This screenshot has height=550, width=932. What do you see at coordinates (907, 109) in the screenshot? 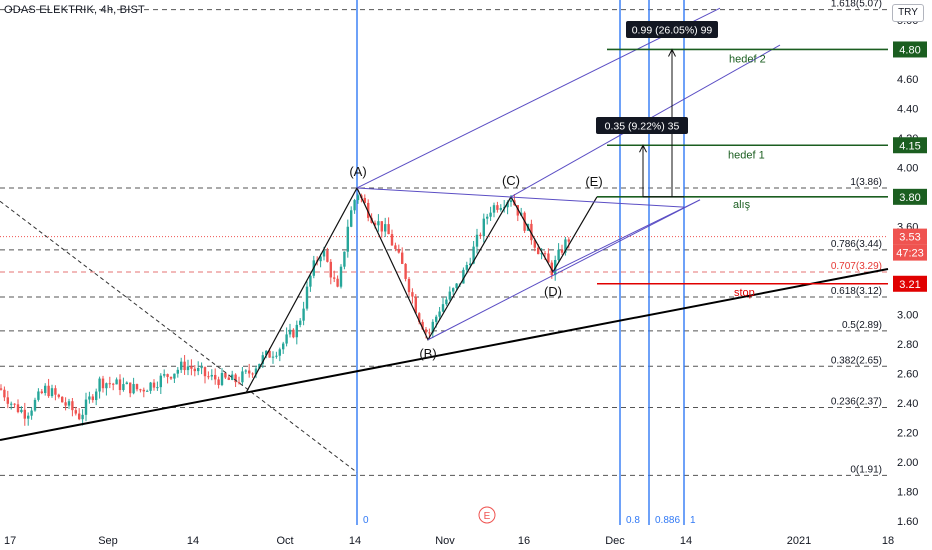
I see `y-tick-label: 4.40` at bounding box center [907, 109].